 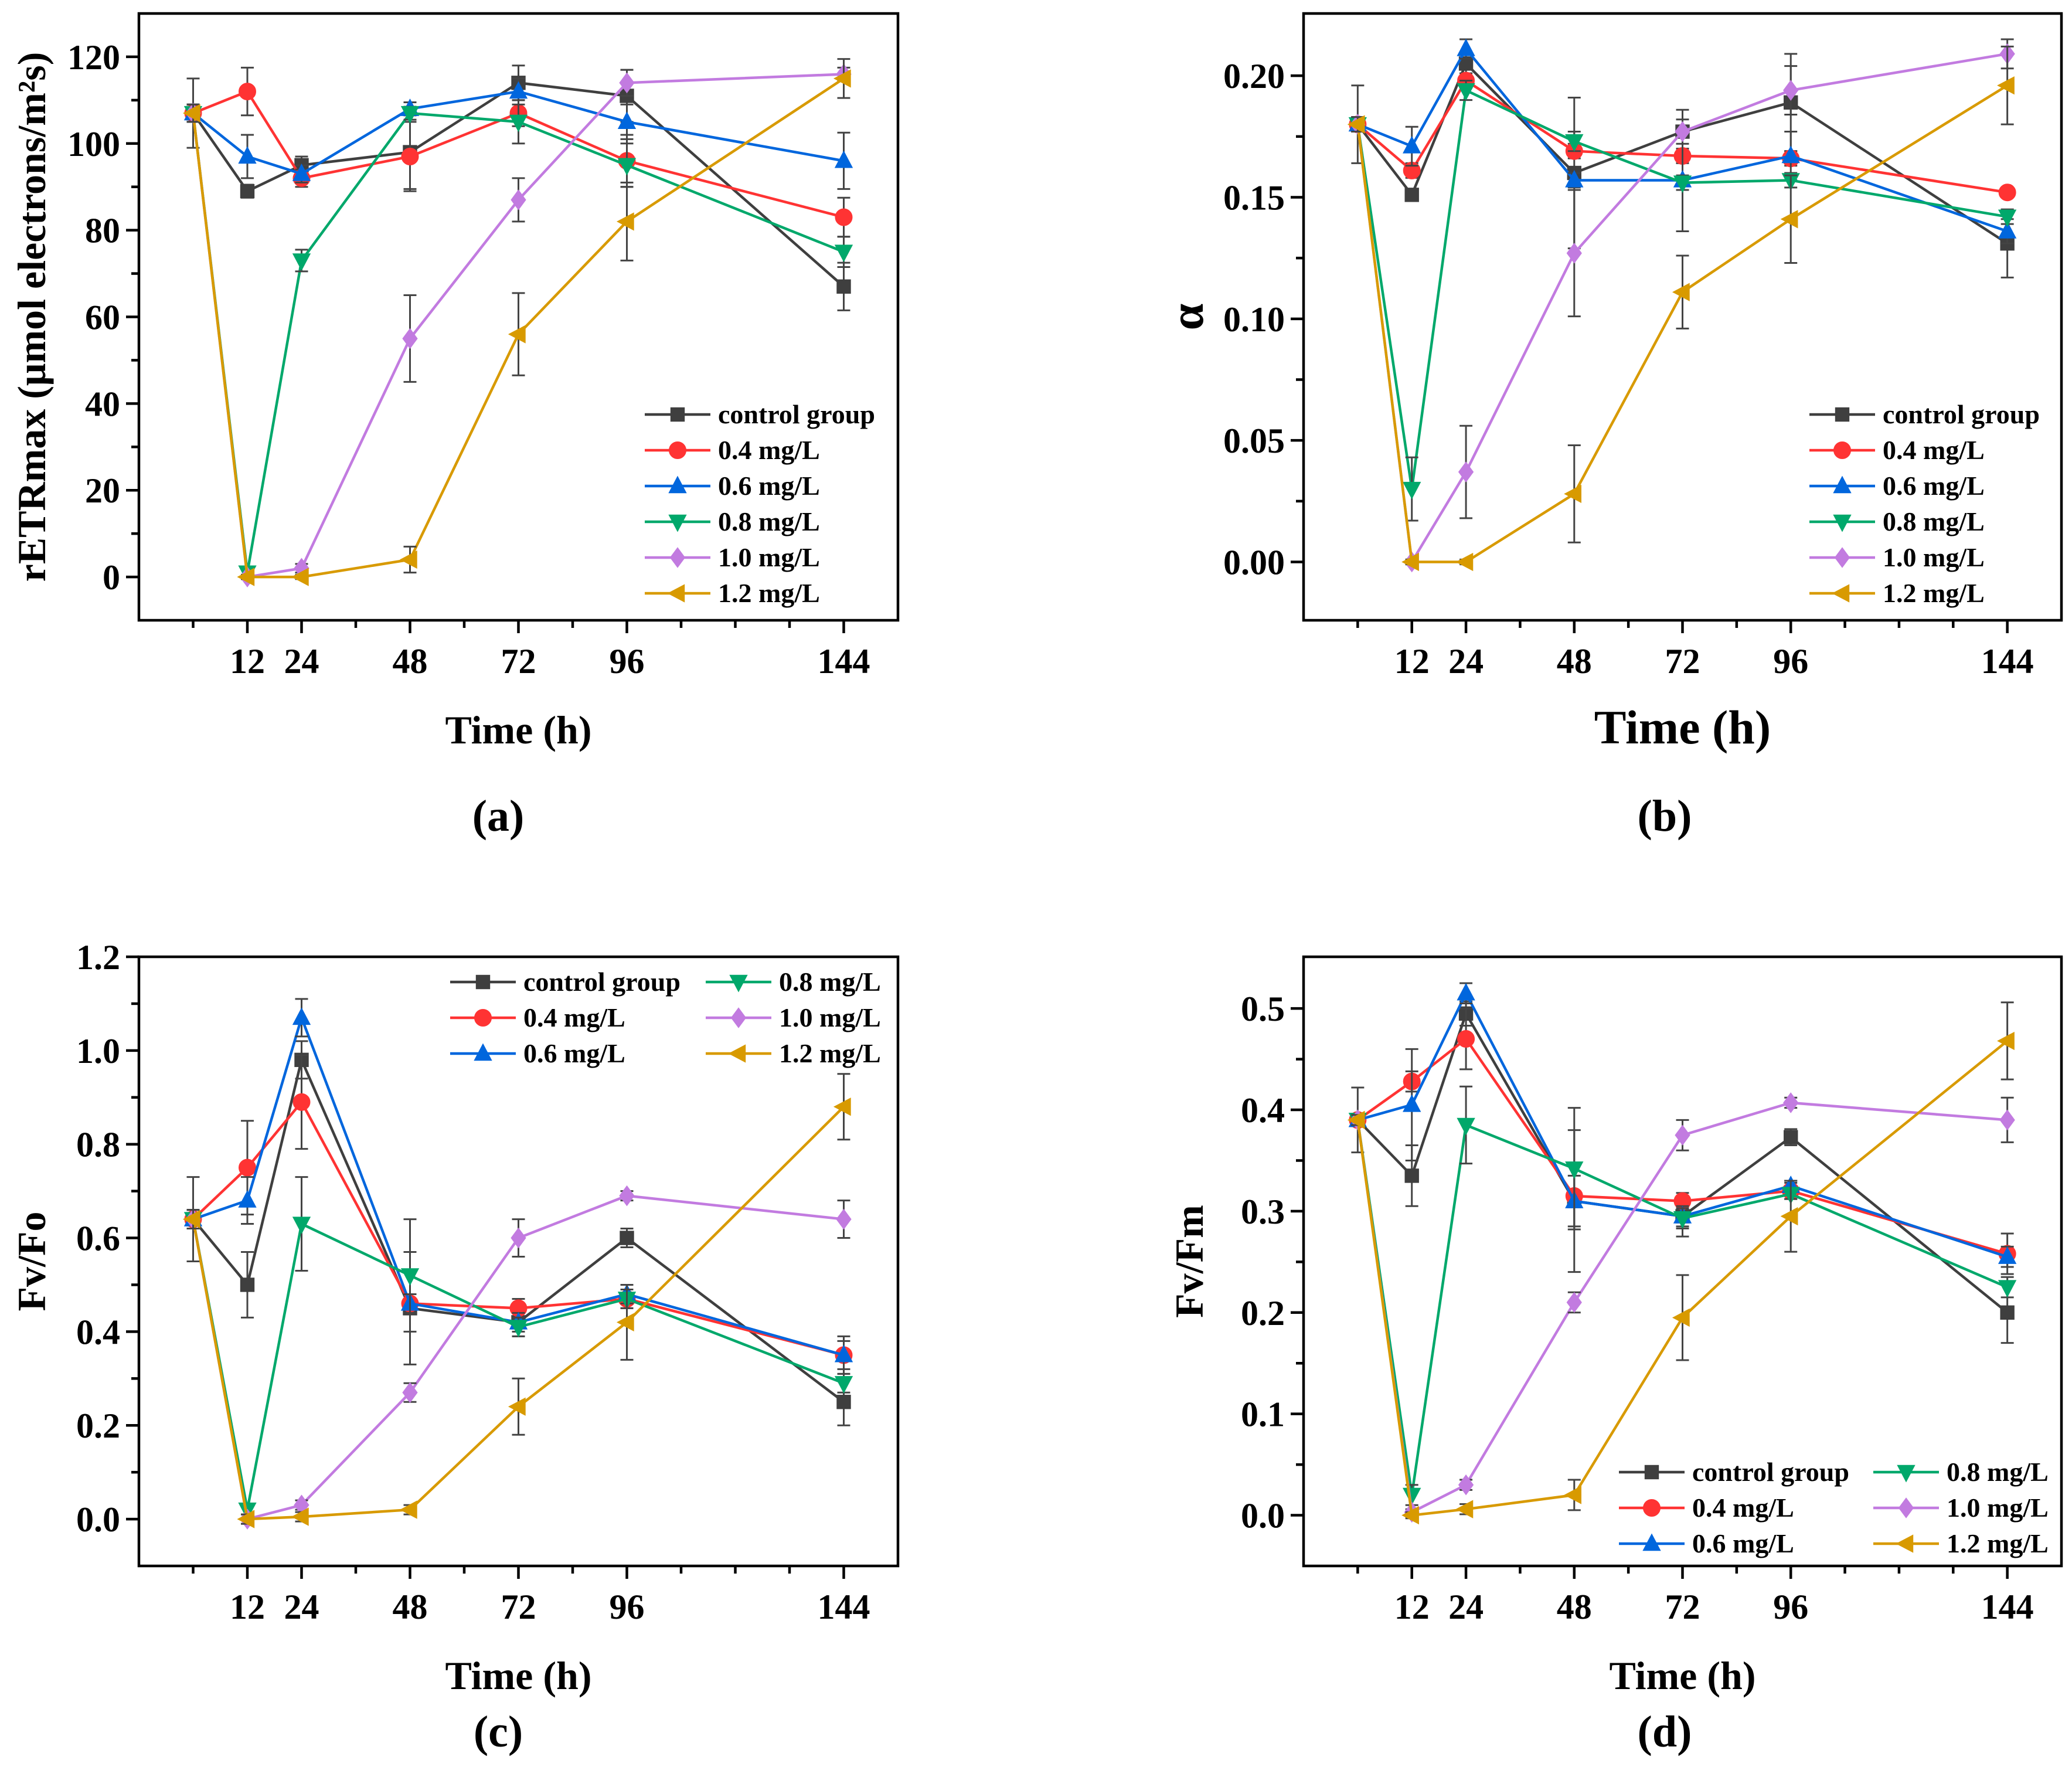 I want to click on legend-label: 1.2 mg/L, so click(x=830, y=1053).